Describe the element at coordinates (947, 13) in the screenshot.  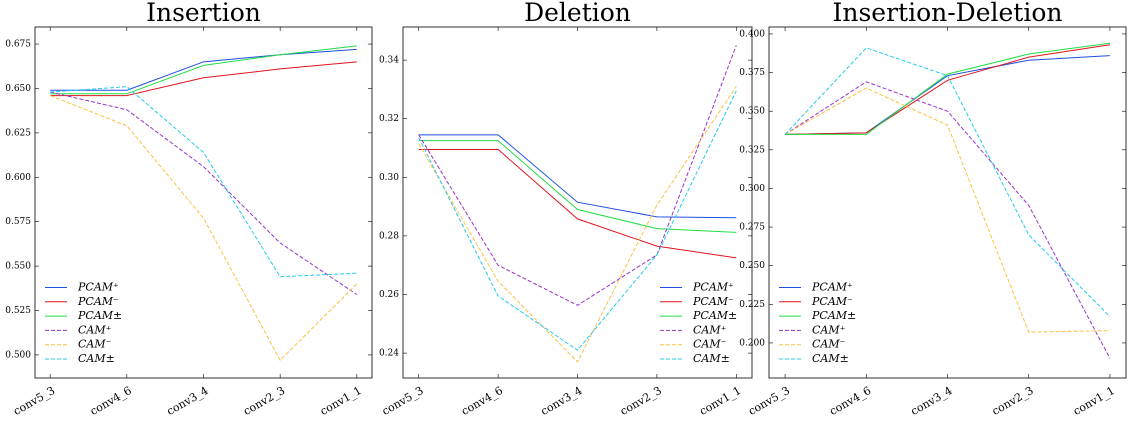
I see `chart-title: Insertion-Deletion` at that location.